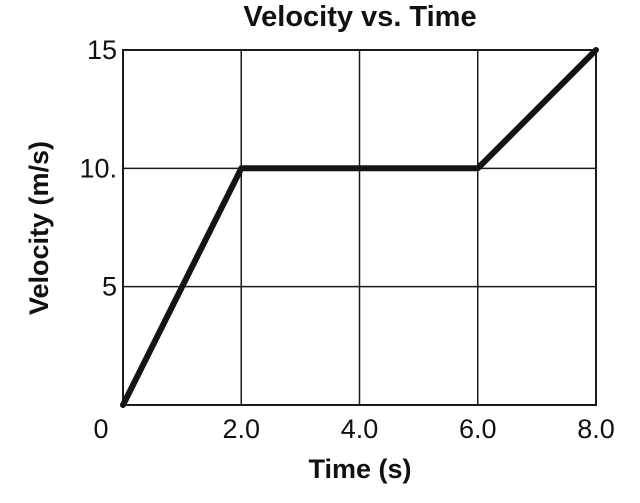 The image size is (640, 503). I want to click on x-axis-label: Time (s), so click(359, 469).